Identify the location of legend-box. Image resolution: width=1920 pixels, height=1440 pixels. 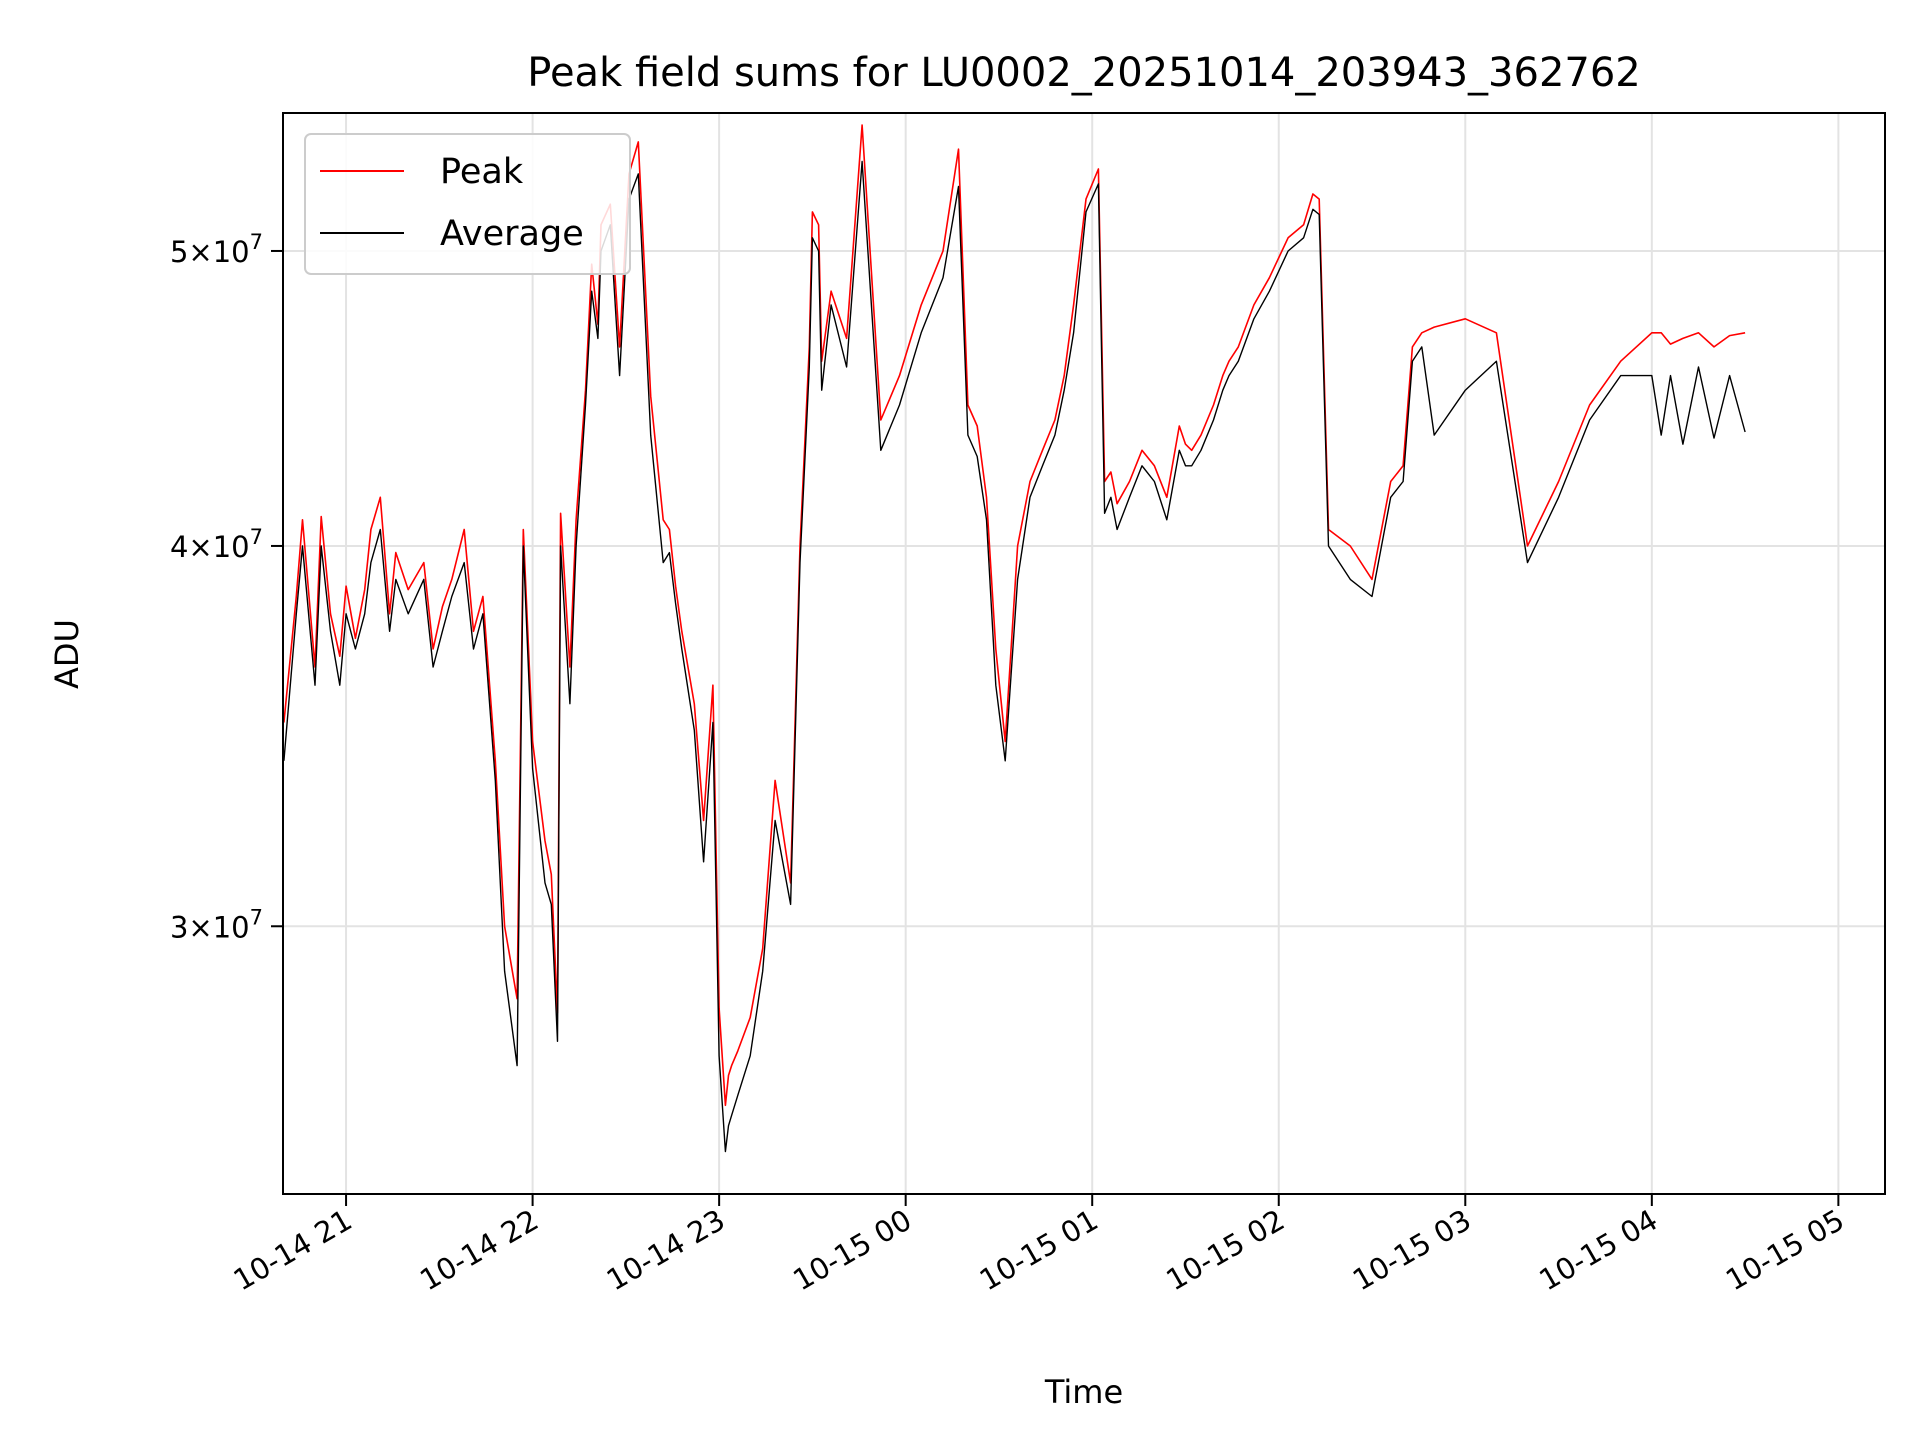
(467, 204).